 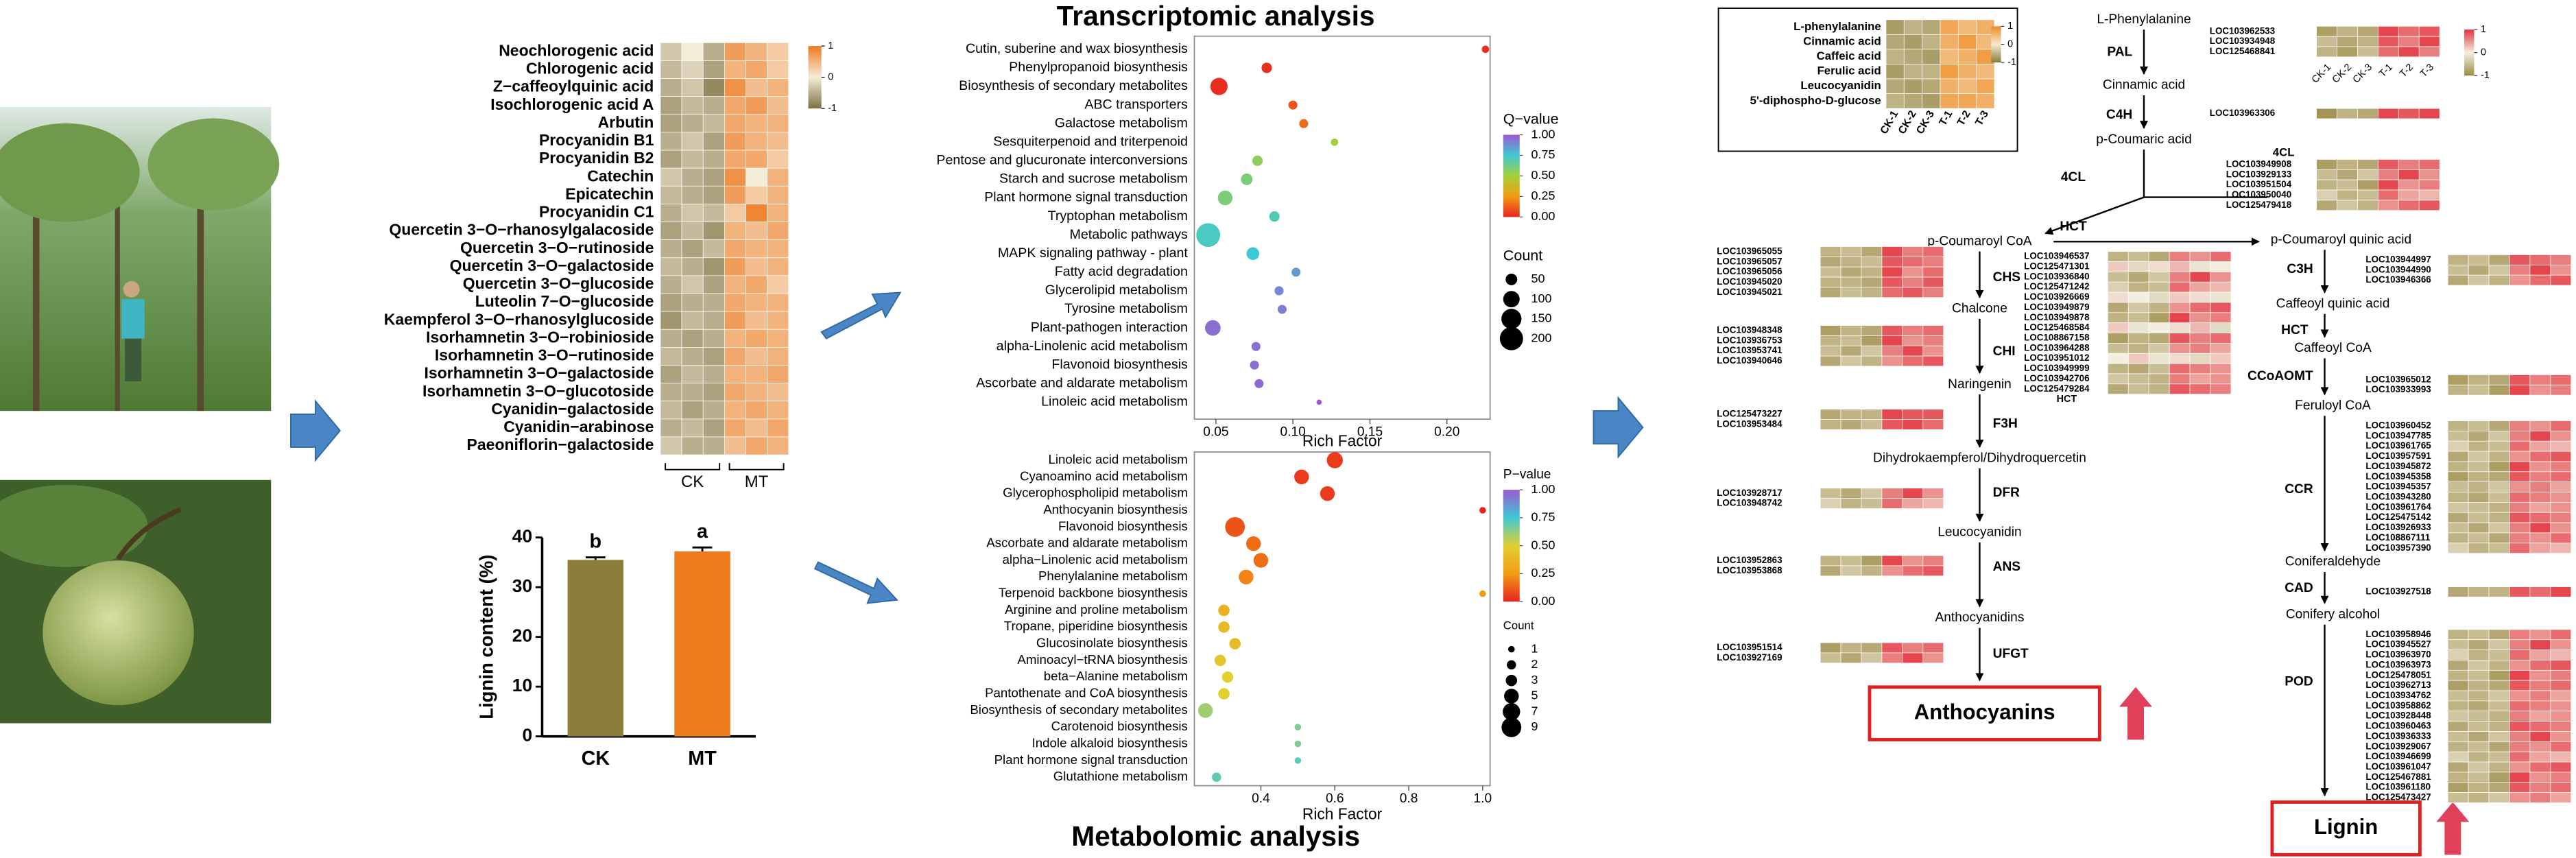 What do you see at coordinates (830, 76) in the screenshot?
I see `colorbar-label: 0` at bounding box center [830, 76].